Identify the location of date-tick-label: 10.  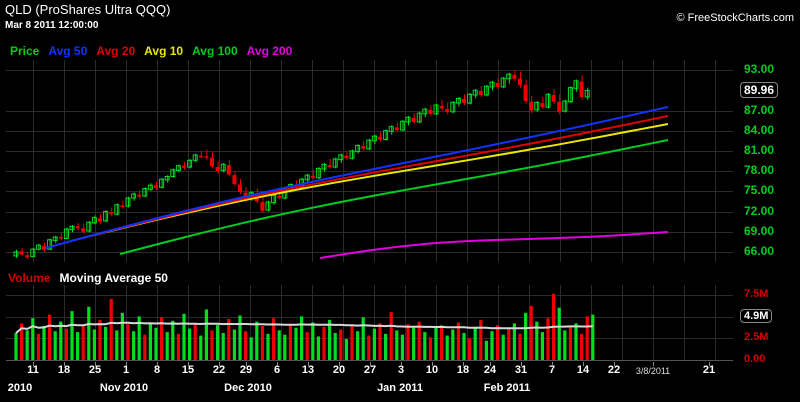
(432, 370).